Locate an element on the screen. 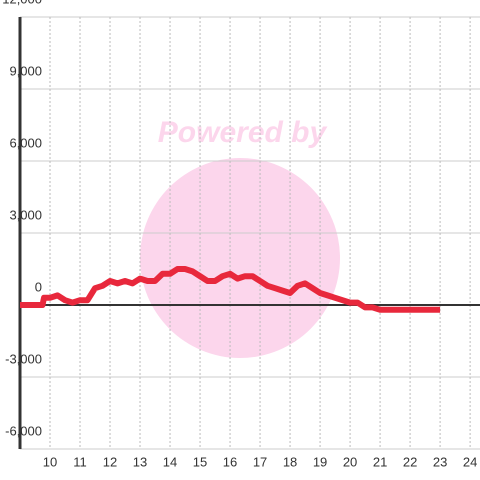 The height and width of the screenshot is (480, 480). x-tick-label: 22 is located at coordinates (410, 461).